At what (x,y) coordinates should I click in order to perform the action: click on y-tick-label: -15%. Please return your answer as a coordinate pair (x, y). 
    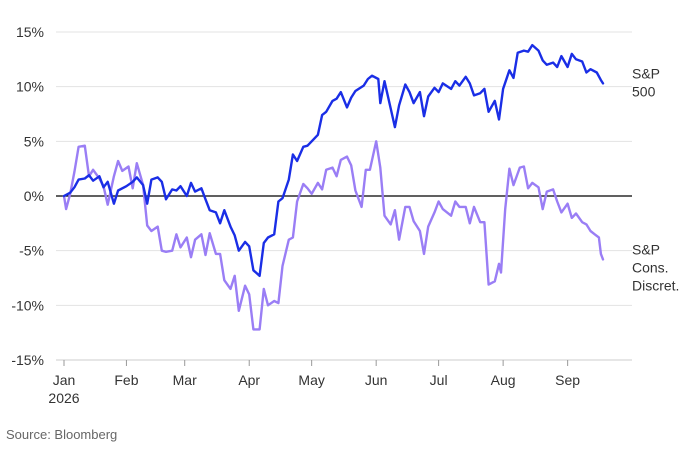
    Looking at the image, I should click on (27, 360).